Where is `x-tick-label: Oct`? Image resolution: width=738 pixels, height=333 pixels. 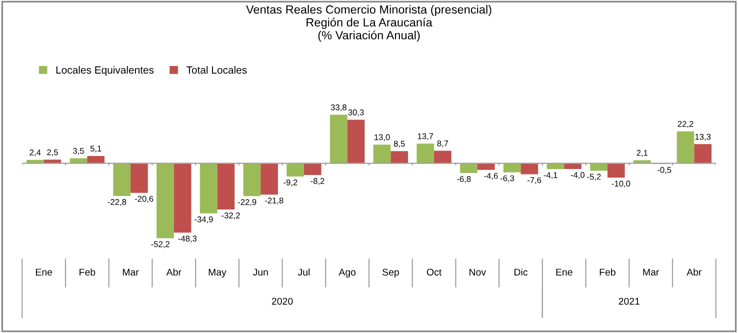
x-tick-label: Oct is located at coordinates (434, 272).